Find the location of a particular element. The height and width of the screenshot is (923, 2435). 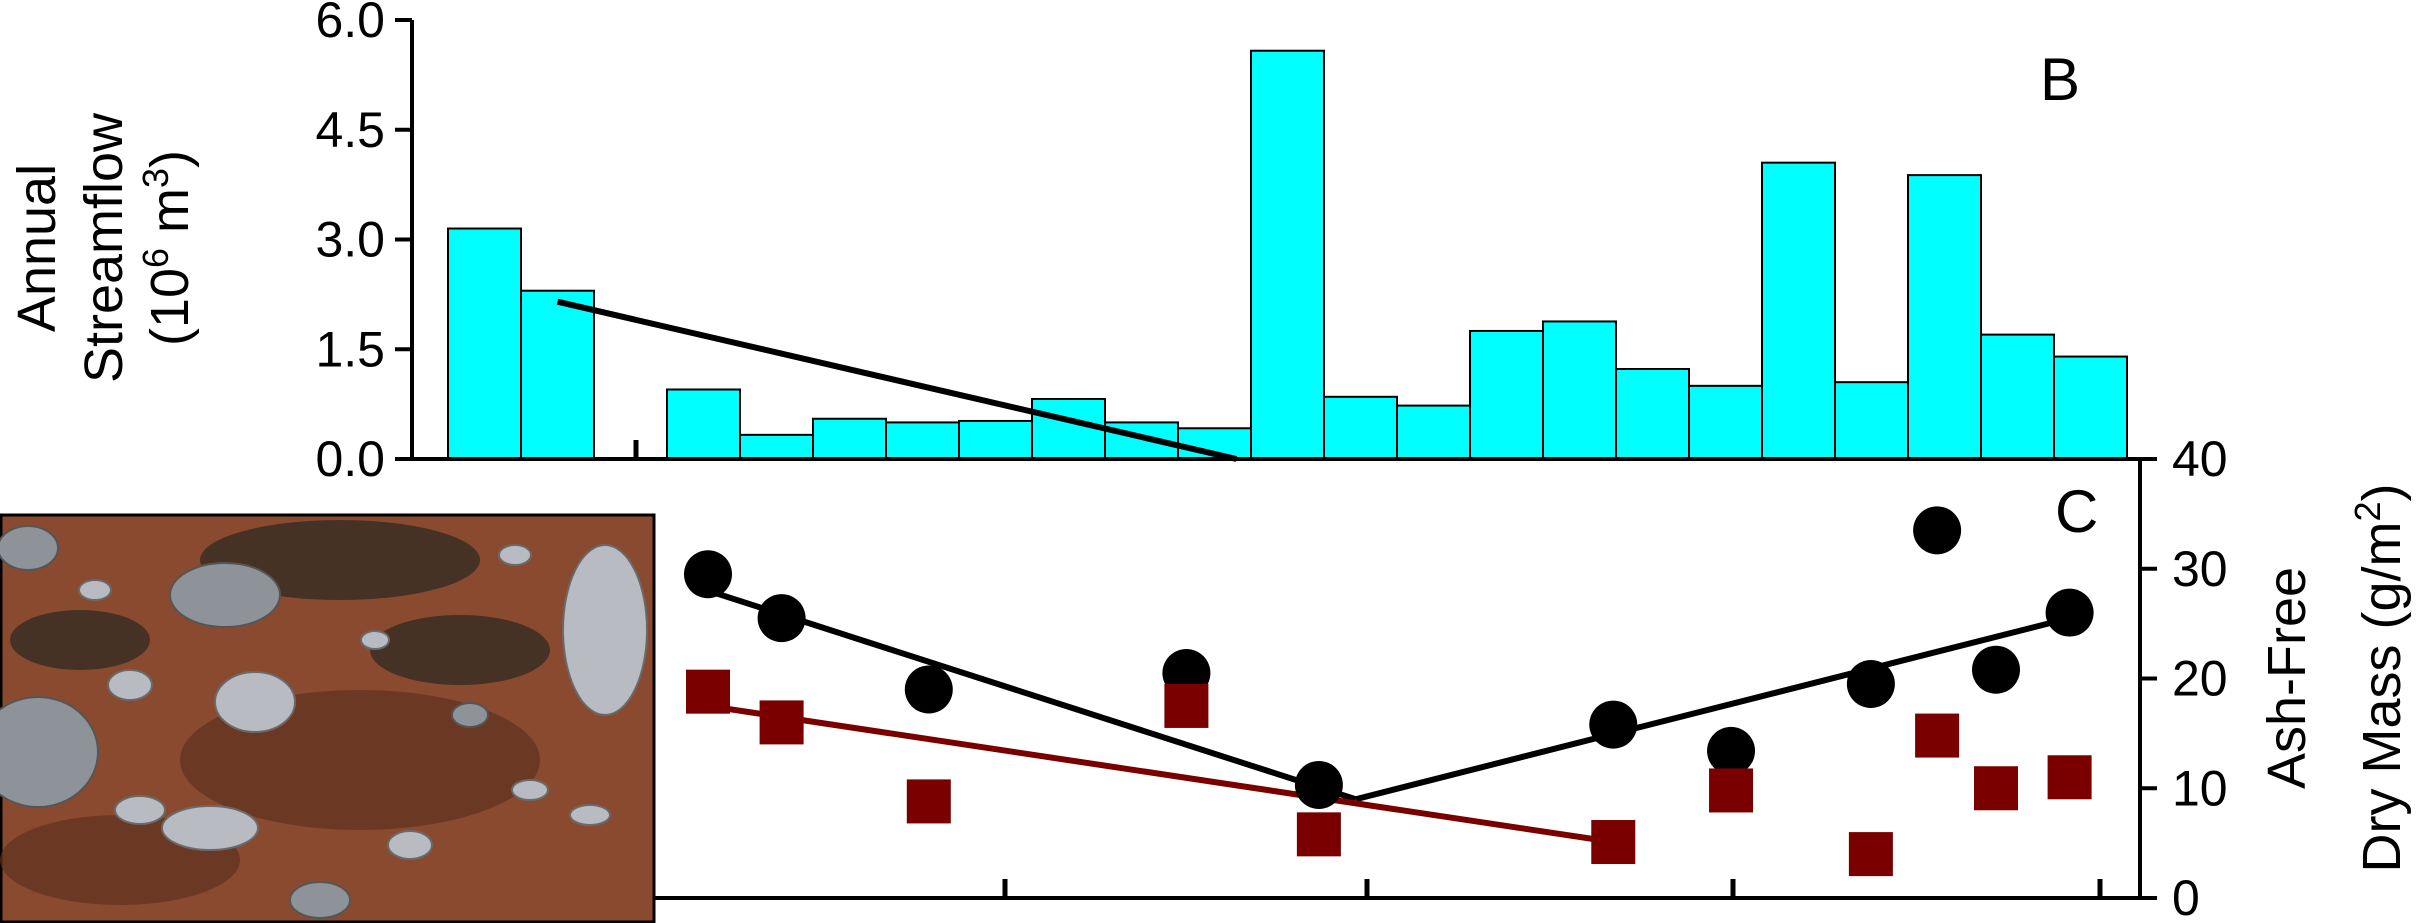

streamflow-y-tick-label: 3.0 is located at coordinates (350, 240).